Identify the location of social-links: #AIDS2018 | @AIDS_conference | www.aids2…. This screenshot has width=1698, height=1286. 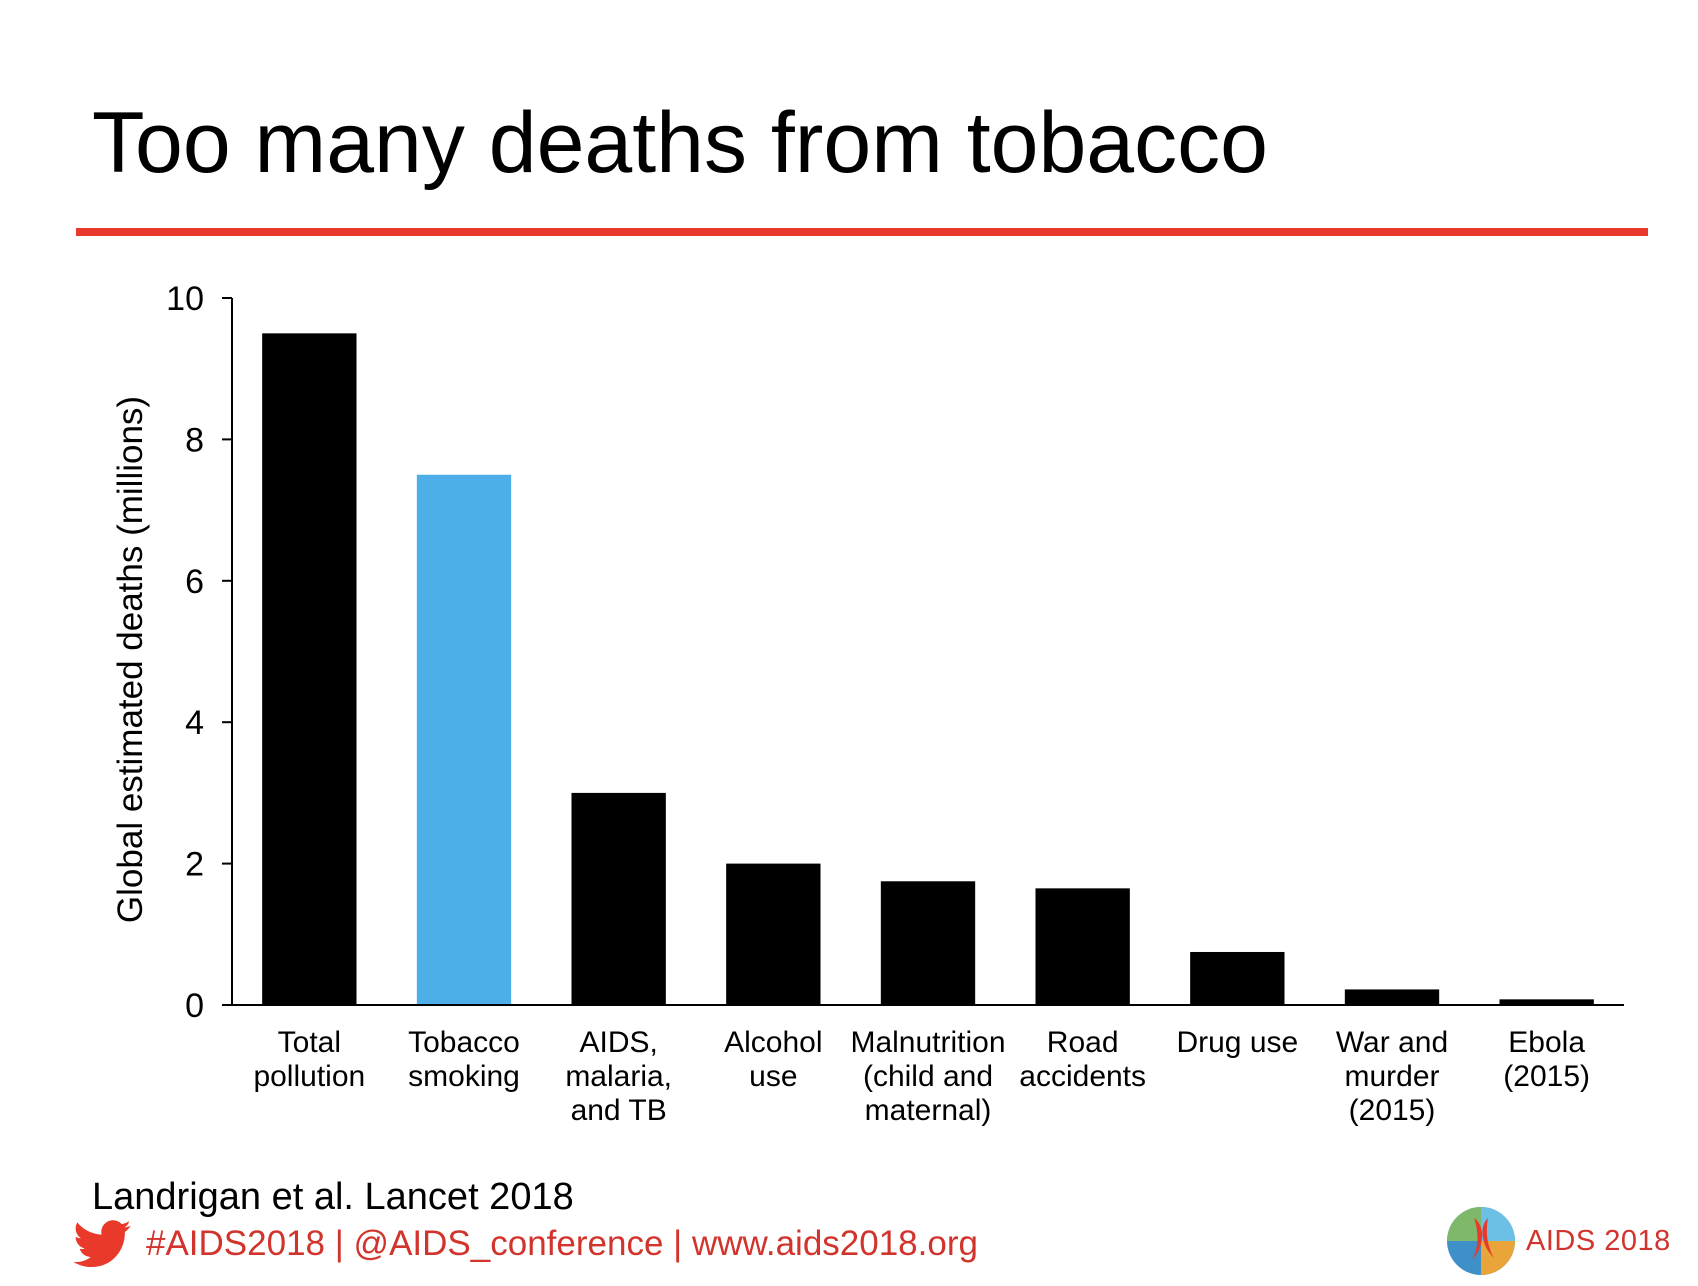
(562, 1243).